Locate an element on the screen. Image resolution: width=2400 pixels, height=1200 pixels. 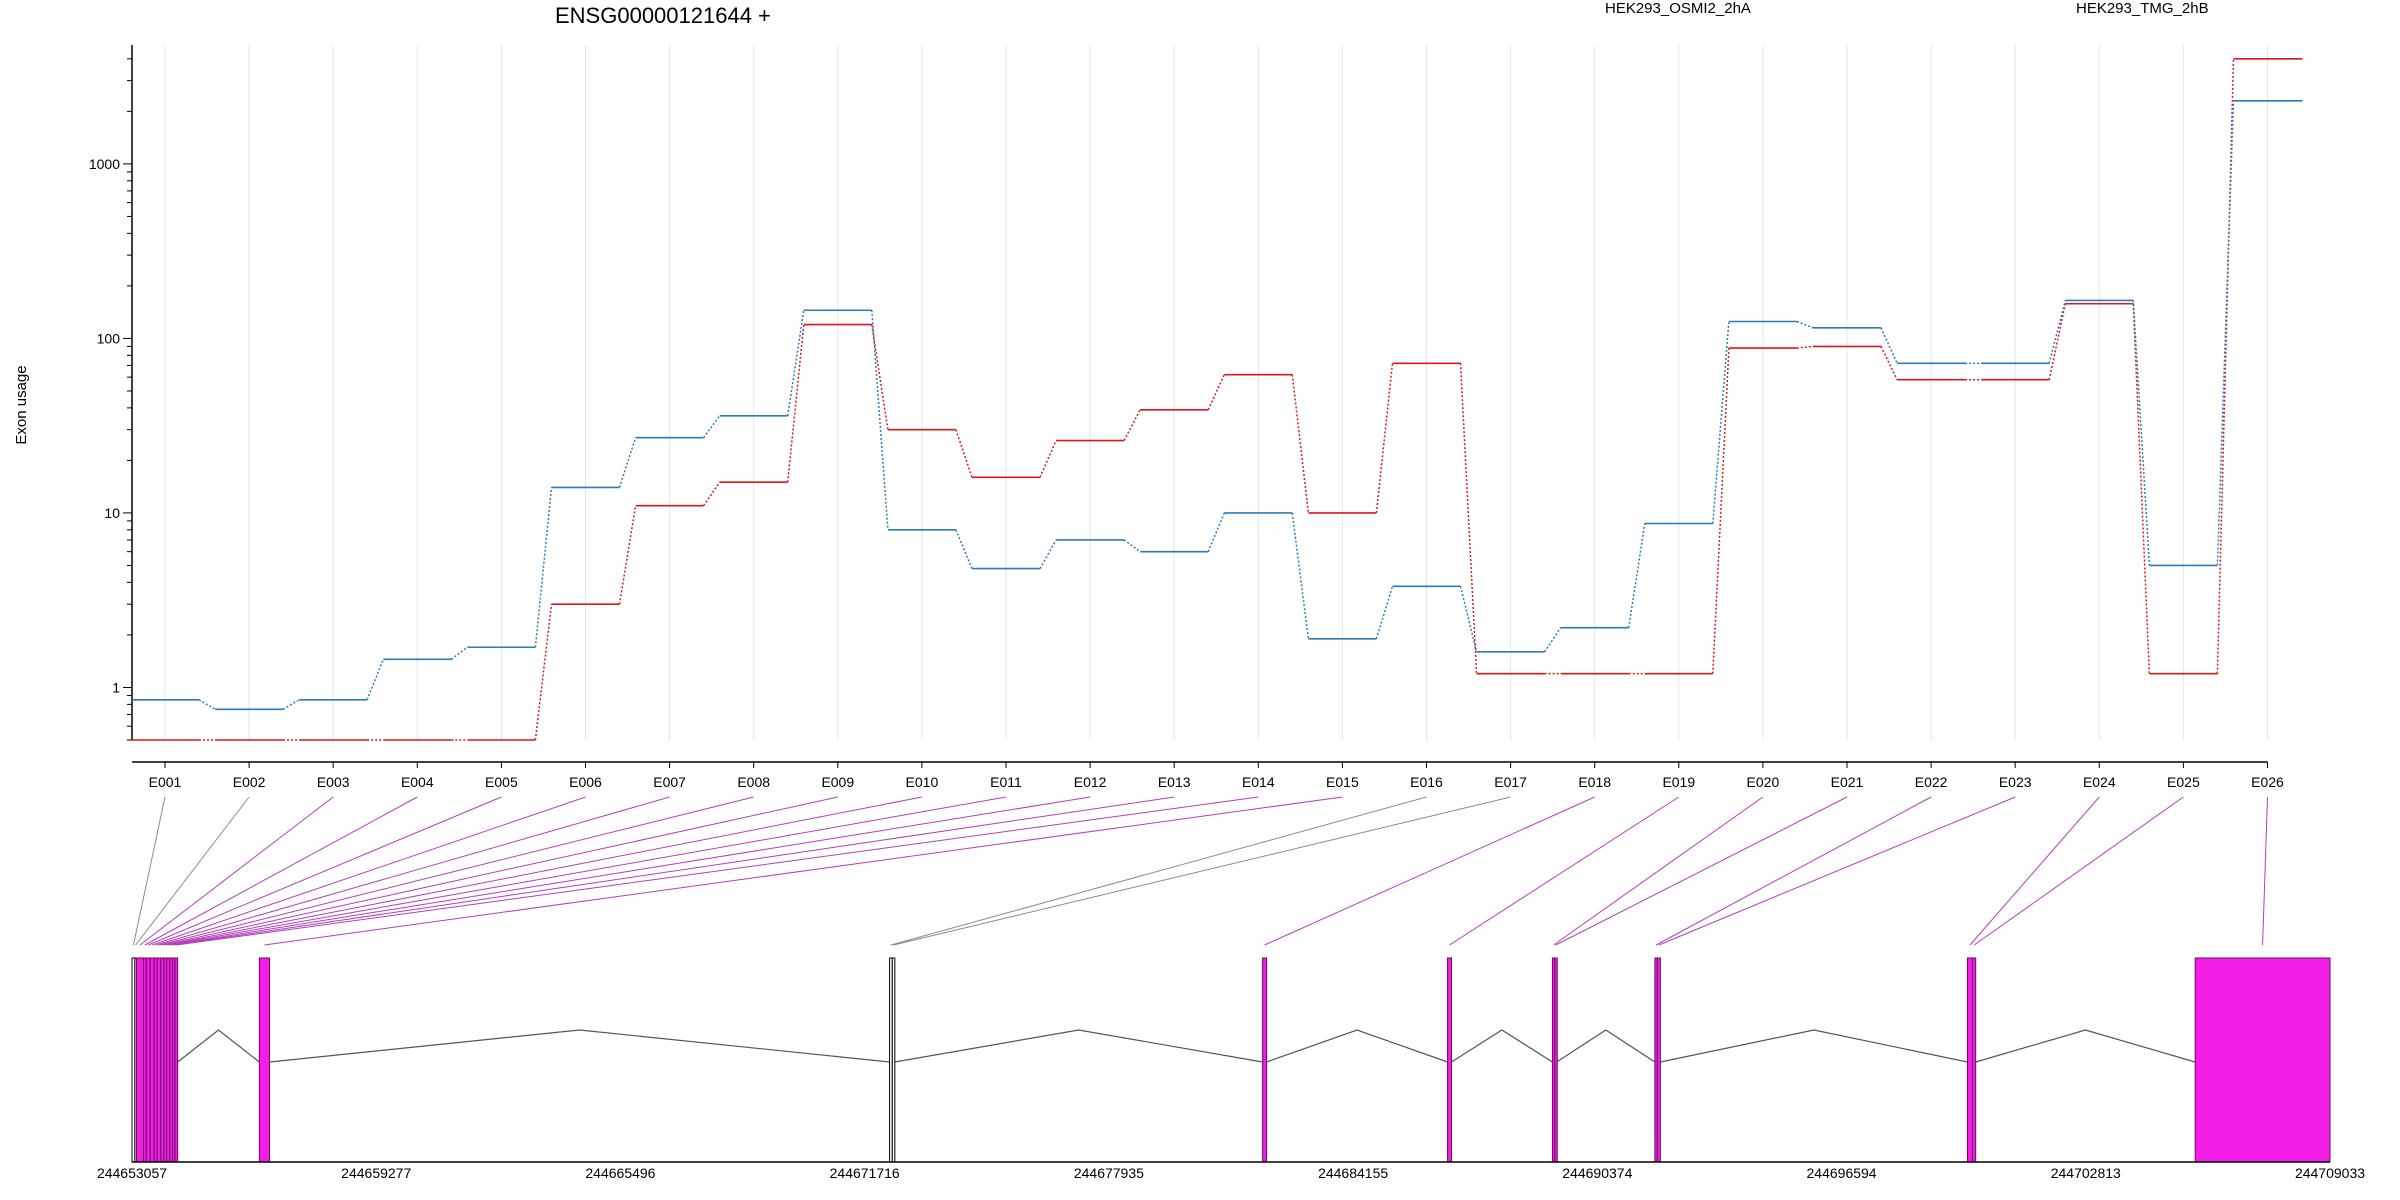
coord-tick-label: 244696594 is located at coordinates (1842, 1173).